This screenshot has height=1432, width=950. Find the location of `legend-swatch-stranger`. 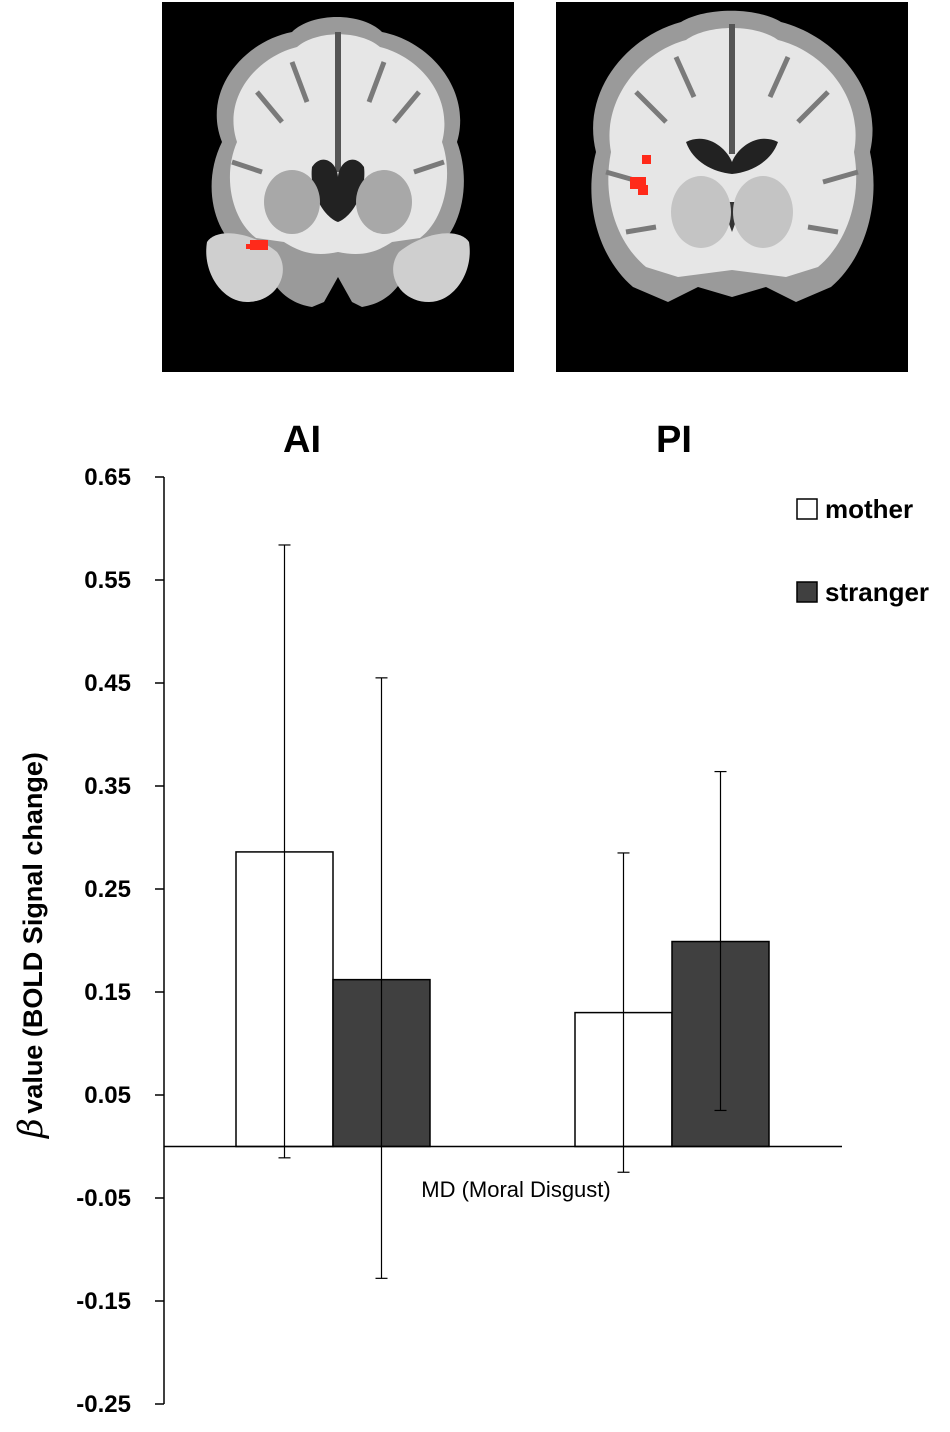

legend-swatch-stranger is located at coordinates (807, 592).